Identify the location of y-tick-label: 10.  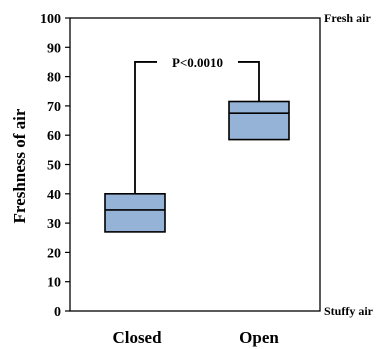
(54, 283).